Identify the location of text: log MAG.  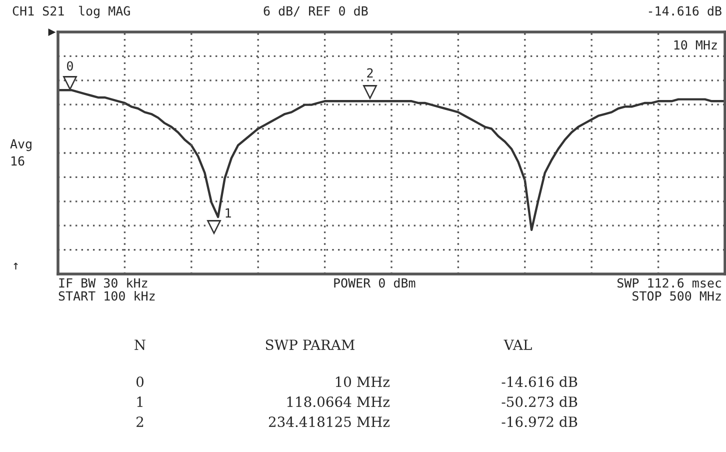
(104, 12).